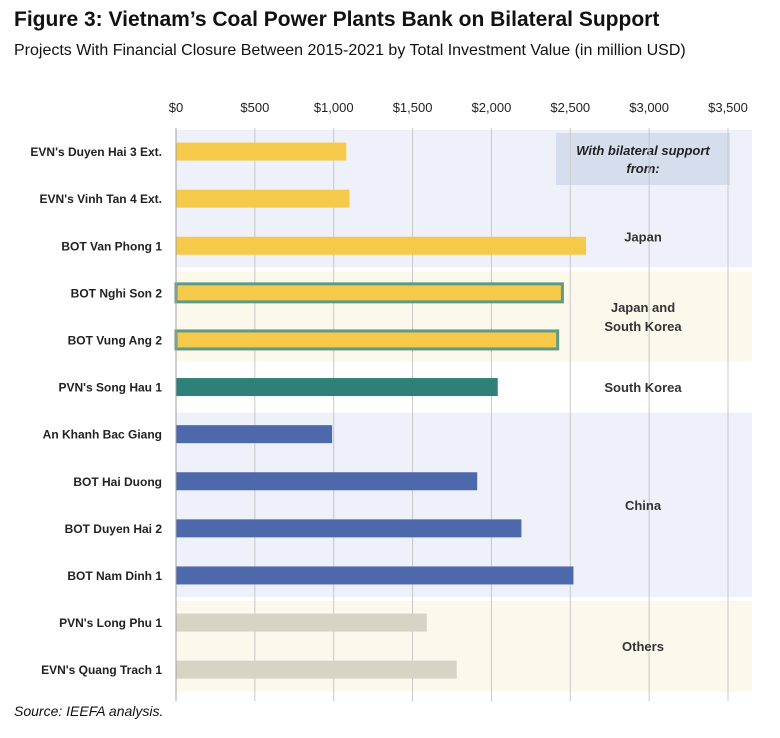 The height and width of the screenshot is (738, 780). I want to click on category-label: EVN's Duyen Hai 3 Ext., so click(96, 152).